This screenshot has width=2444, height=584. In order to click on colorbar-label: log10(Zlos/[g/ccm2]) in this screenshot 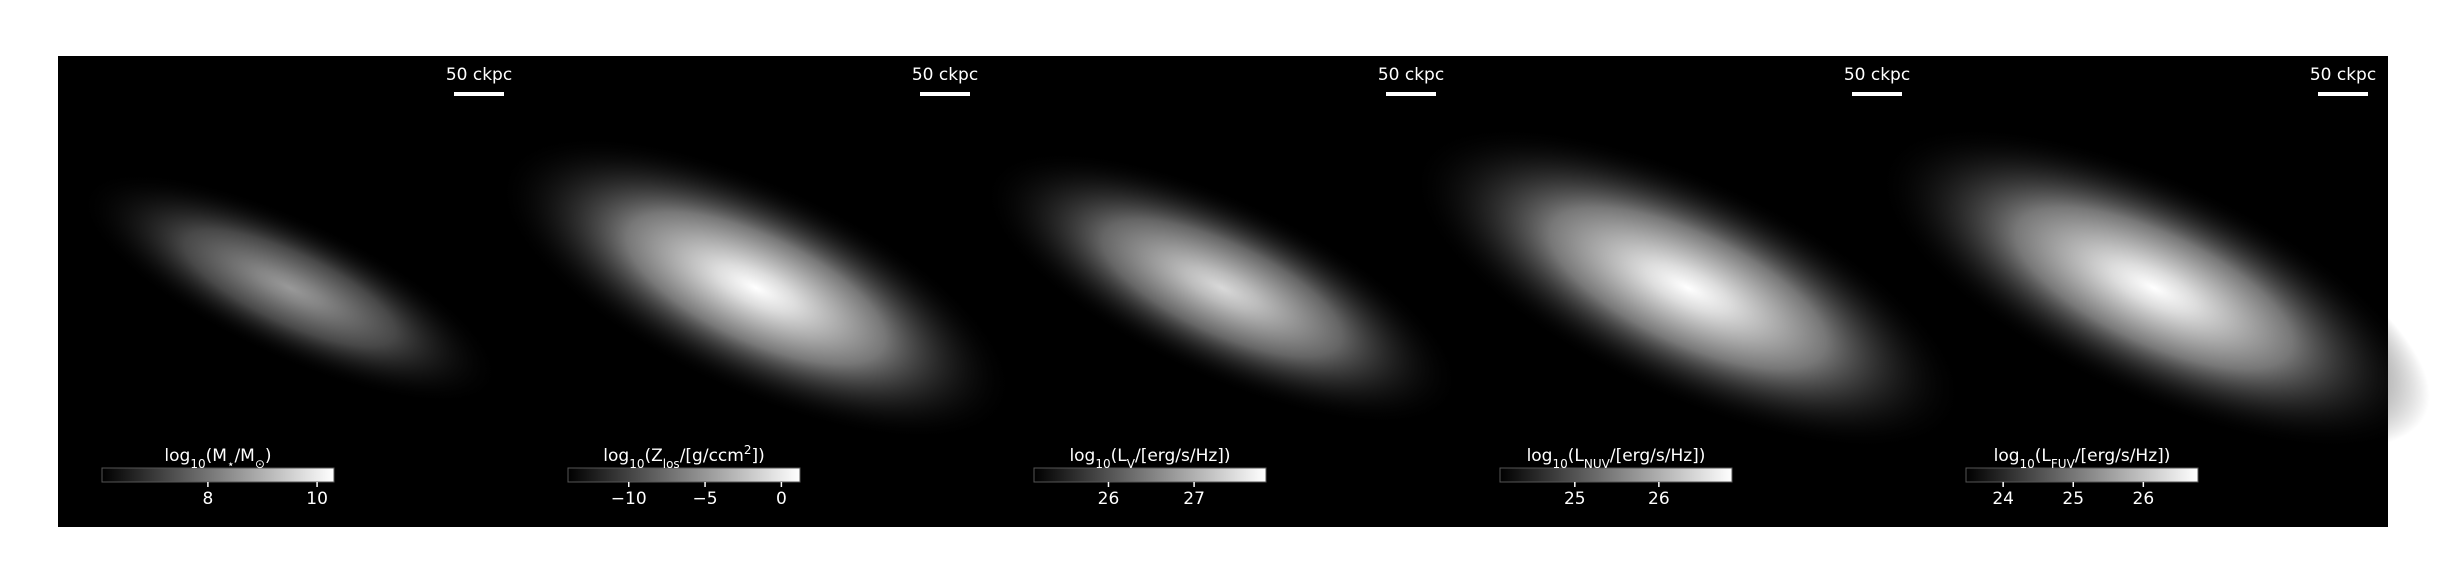, I will do `click(683, 457)`.